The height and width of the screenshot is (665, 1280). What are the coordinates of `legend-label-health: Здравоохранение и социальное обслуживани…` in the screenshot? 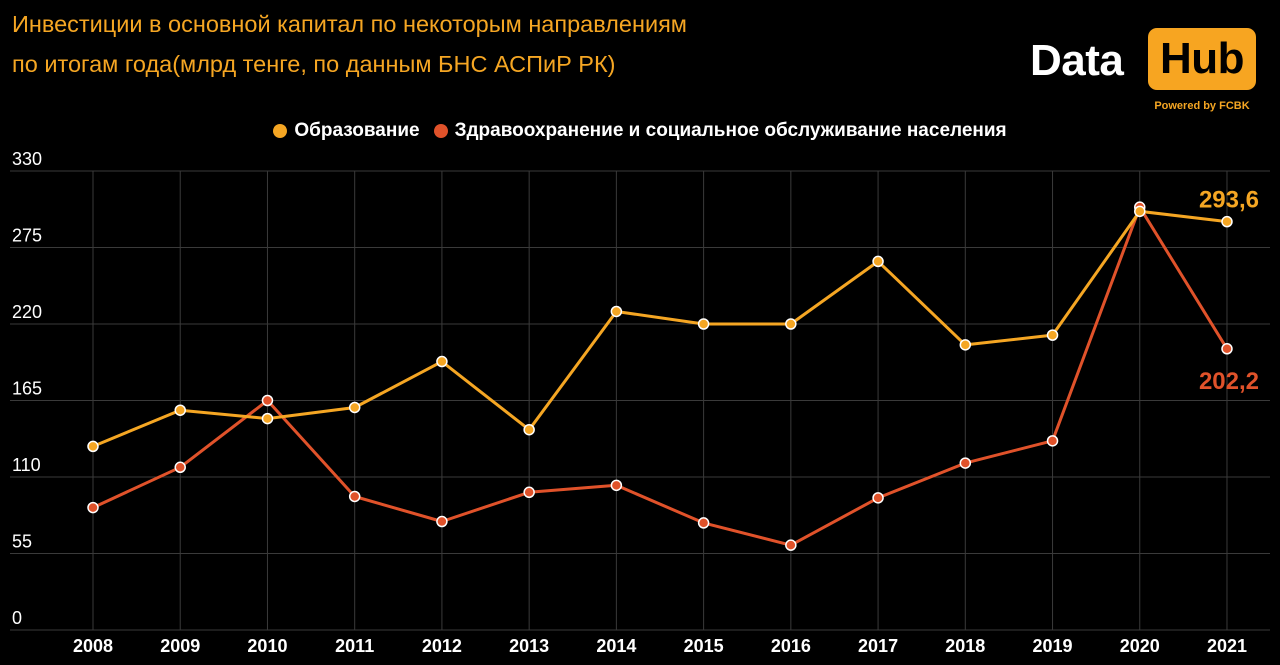 It's located at (730, 130).